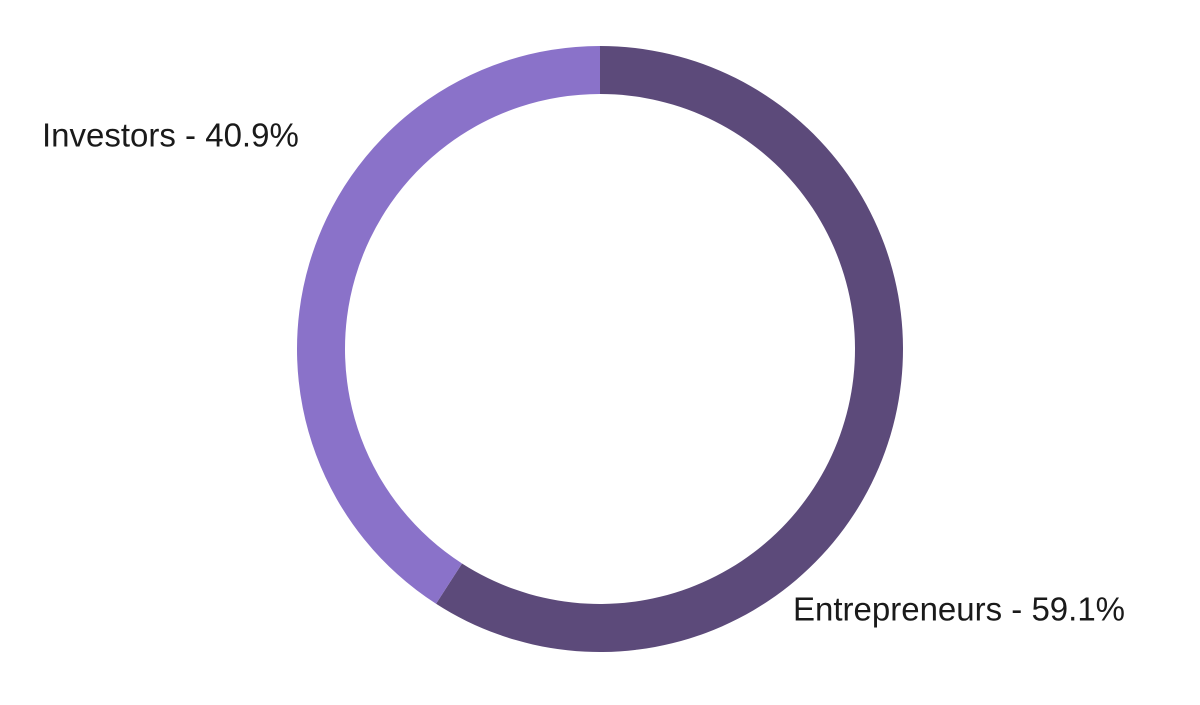 This screenshot has height=705, width=1200. I want to click on segment-label: Investors - 40.9%, so click(170, 135).